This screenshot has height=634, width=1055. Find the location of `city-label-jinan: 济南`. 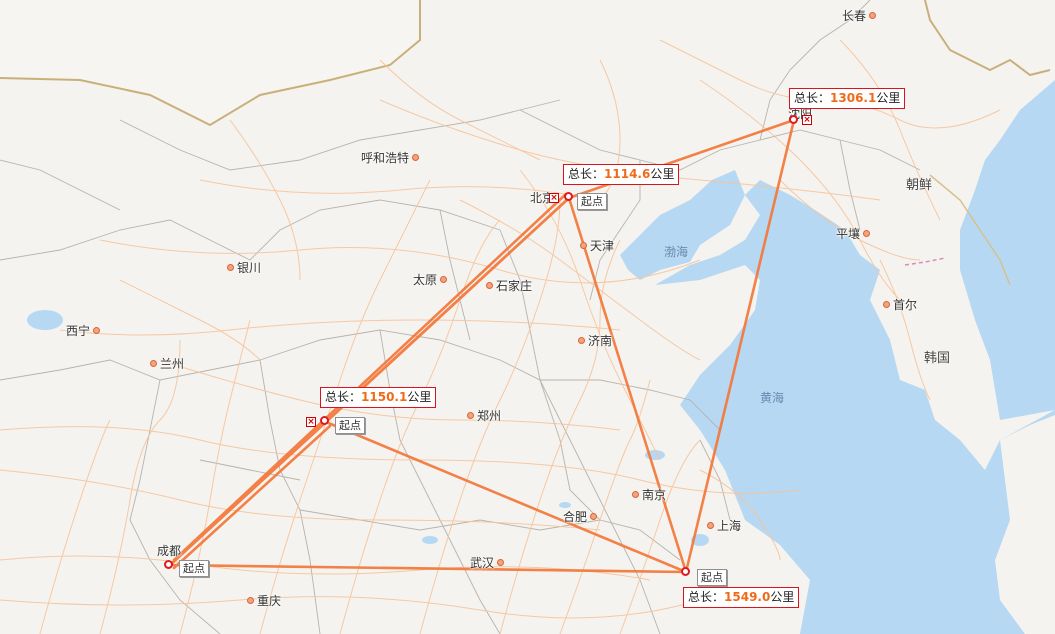

city-label-jinan: 济南 is located at coordinates (595, 341).